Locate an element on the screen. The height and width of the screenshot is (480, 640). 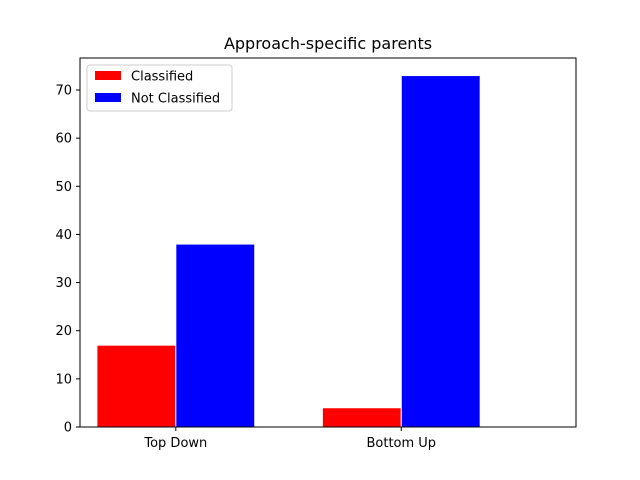
y-tick-label: 20 is located at coordinates (63, 331).